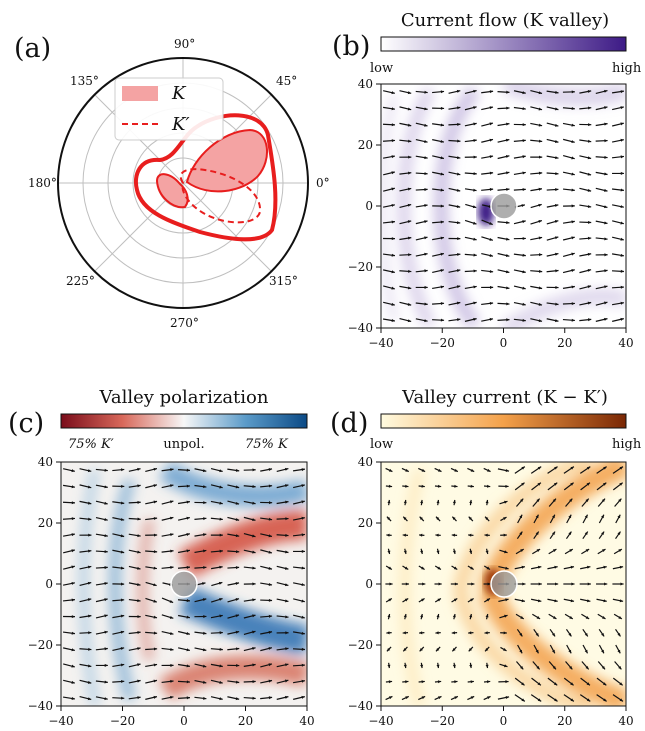  Describe the element at coordinates (504, 584) in the screenshot. I see `panel-d-vector-field` at that location.